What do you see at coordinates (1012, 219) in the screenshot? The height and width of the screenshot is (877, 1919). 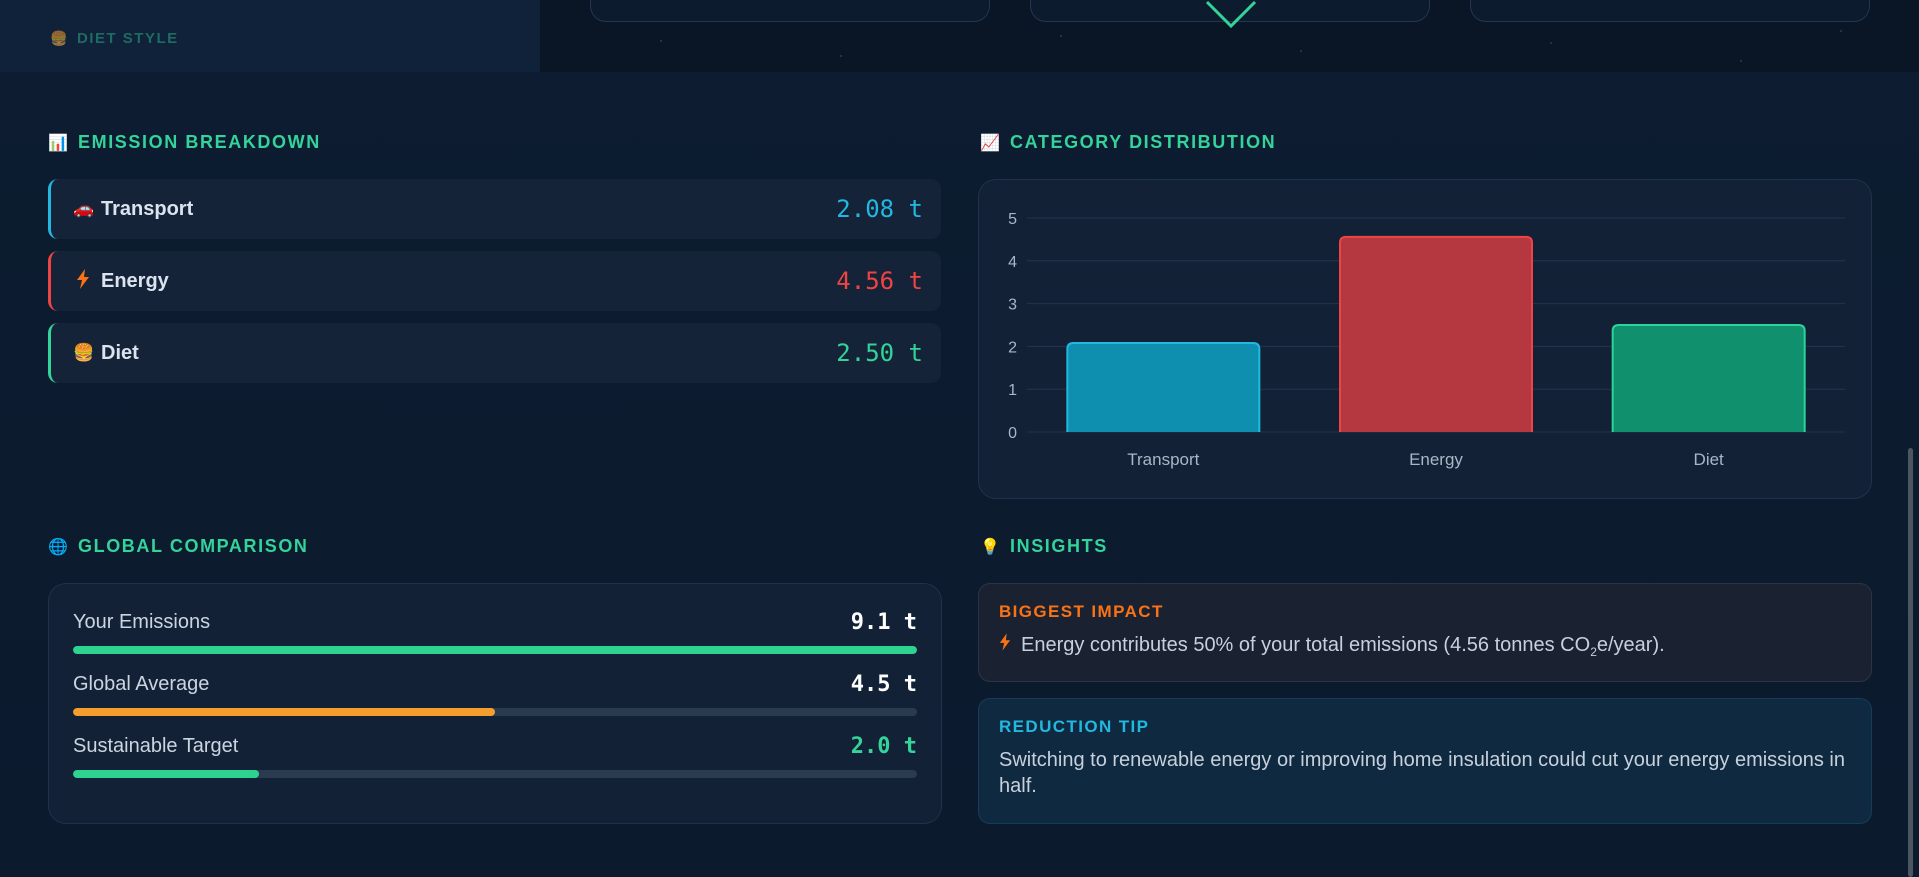 I see `y-tick-label: 5` at bounding box center [1012, 219].